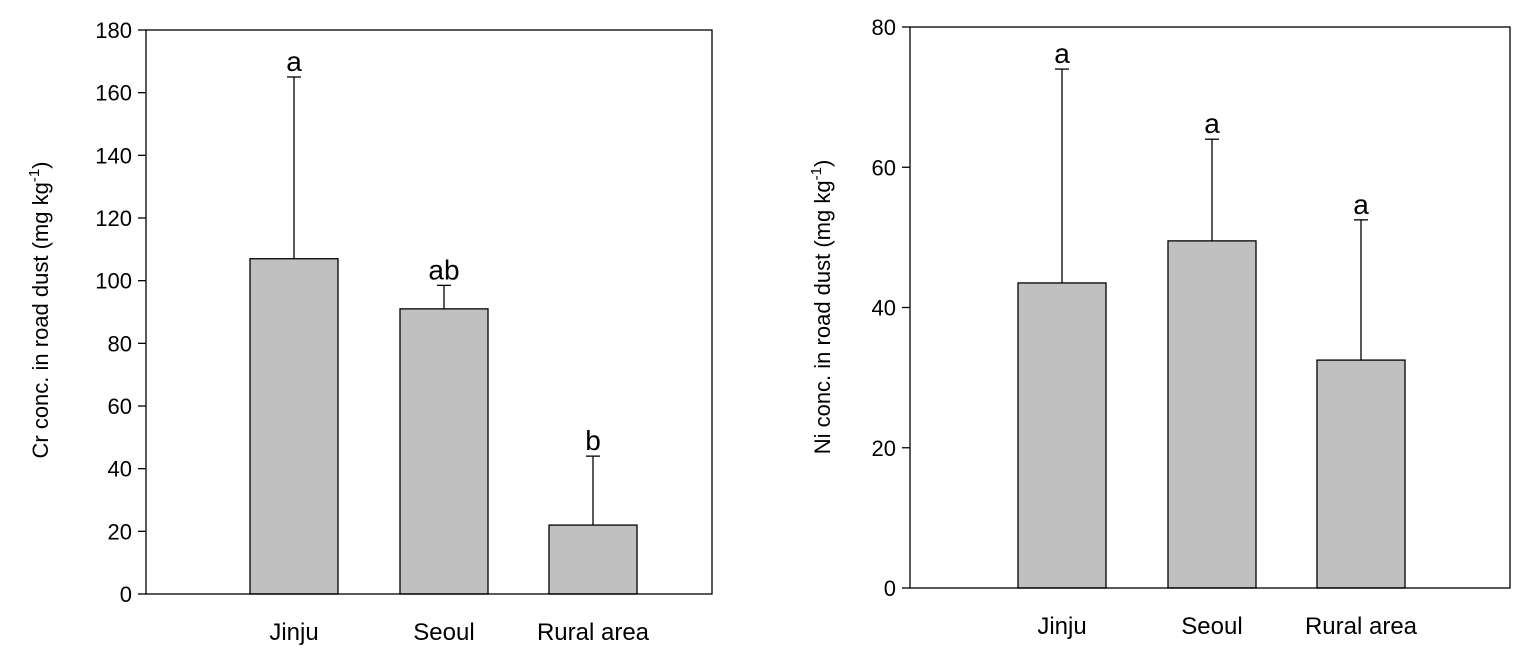  I want to click on y-tick-label: 100, so click(113, 281).